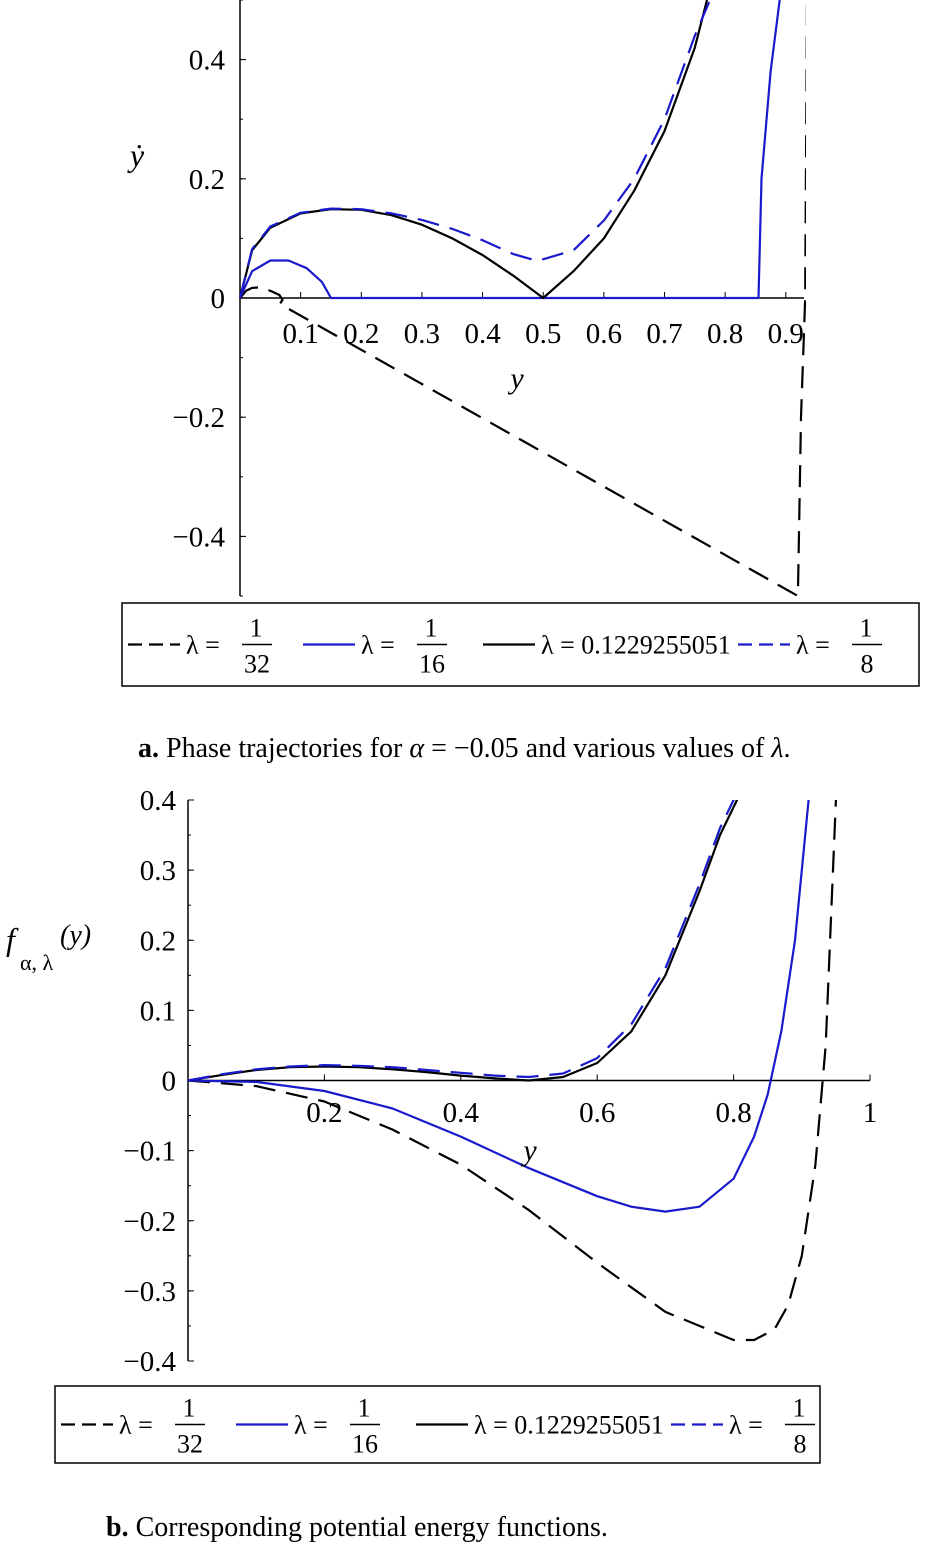  Describe the element at coordinates (12, 939) in the screenshot. I see `y-axis-label-main: f` at that location.